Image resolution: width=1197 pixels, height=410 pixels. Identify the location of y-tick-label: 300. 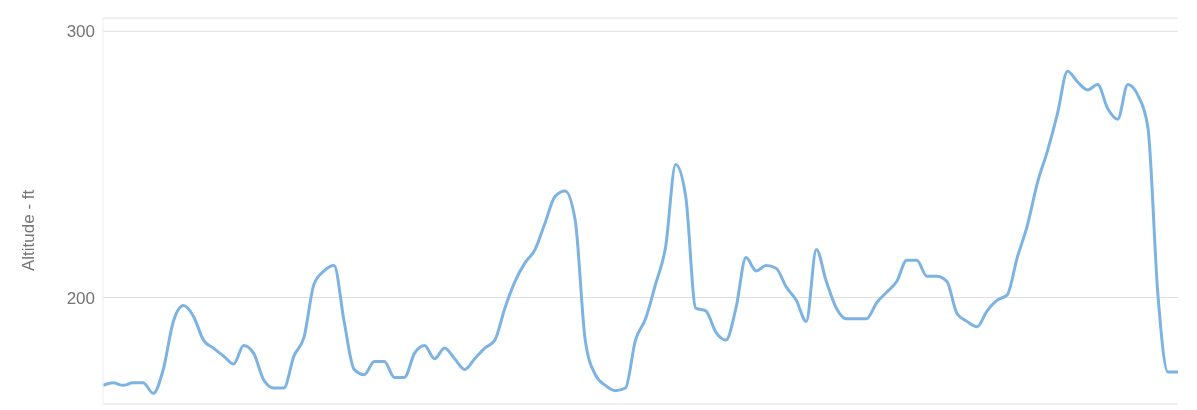
(80, 32).